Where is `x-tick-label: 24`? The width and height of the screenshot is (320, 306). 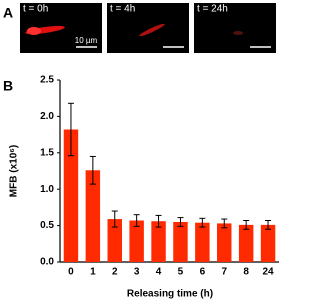 x-tick-label: 24 is located at coordinates (268, 272).